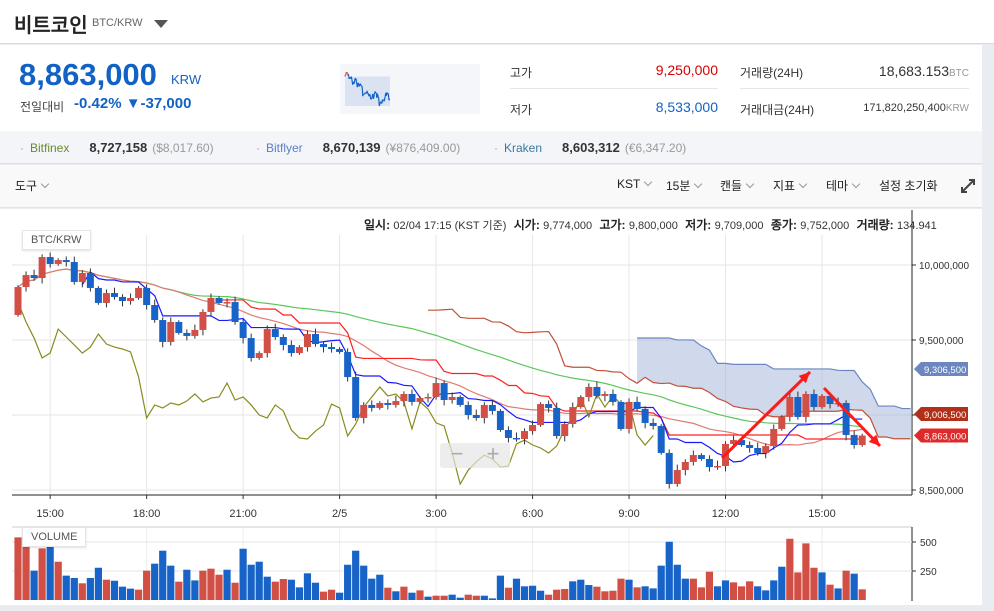 This screenshot has width=994, height=611. What do you see at coordinates (26, 186) in the screenshot?
I see `tools-label: 도구` at bounding box center [26, 186].